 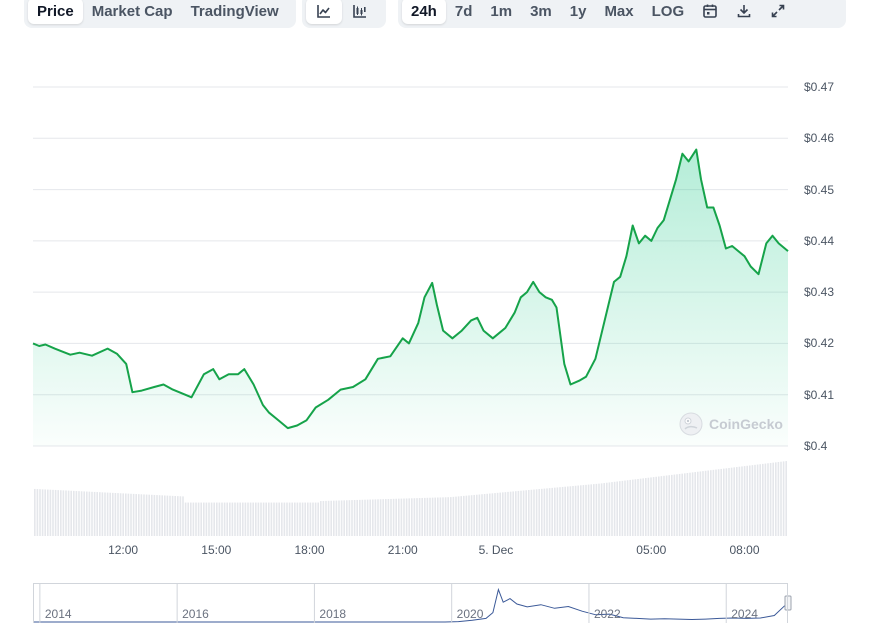 I want to click on range-3m: 3m, so click(x=541, y=11).